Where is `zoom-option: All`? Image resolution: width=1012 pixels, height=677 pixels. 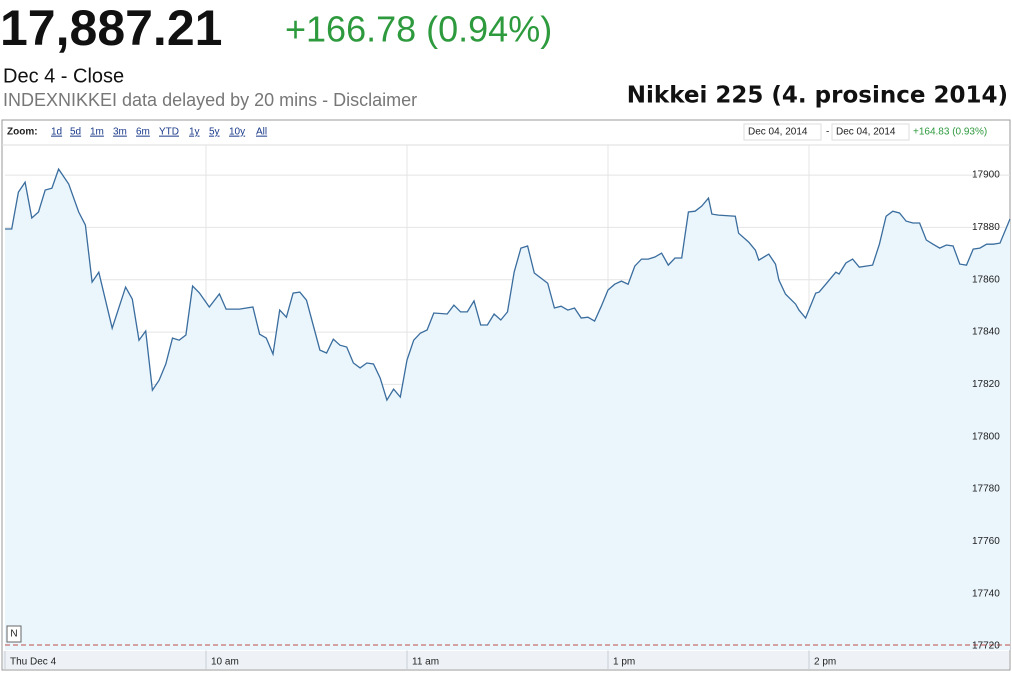
zoom-option: All is located at coordinates (261, 132).